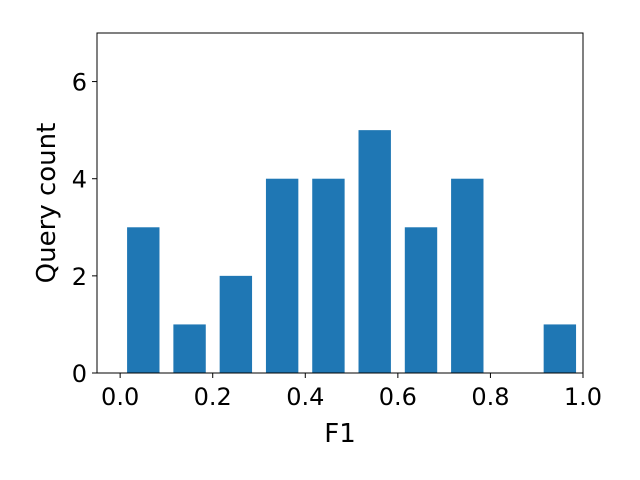 Image resolution: width=640 pixels, height=480 pixels. Describe the element at coordinates (305, 397) in the screenshot. I see `x-tick-label: 0.4` at that location.